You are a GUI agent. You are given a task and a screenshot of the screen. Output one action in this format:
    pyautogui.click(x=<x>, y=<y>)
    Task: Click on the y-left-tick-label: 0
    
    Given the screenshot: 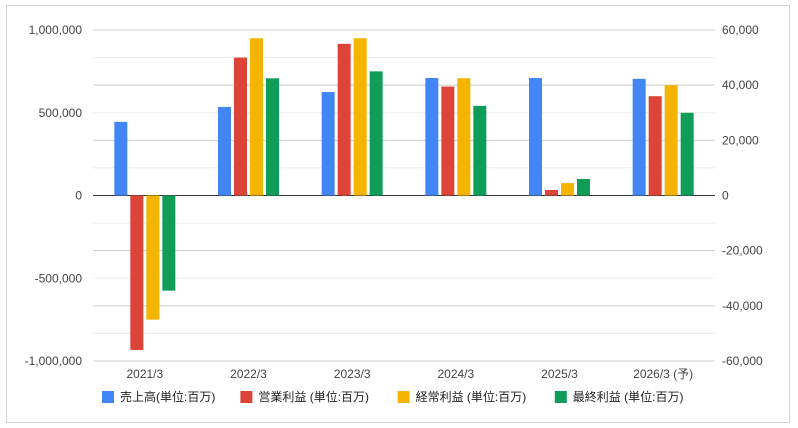 What is the action you would take?
    pyautogui.click(x=78, y=196)
    